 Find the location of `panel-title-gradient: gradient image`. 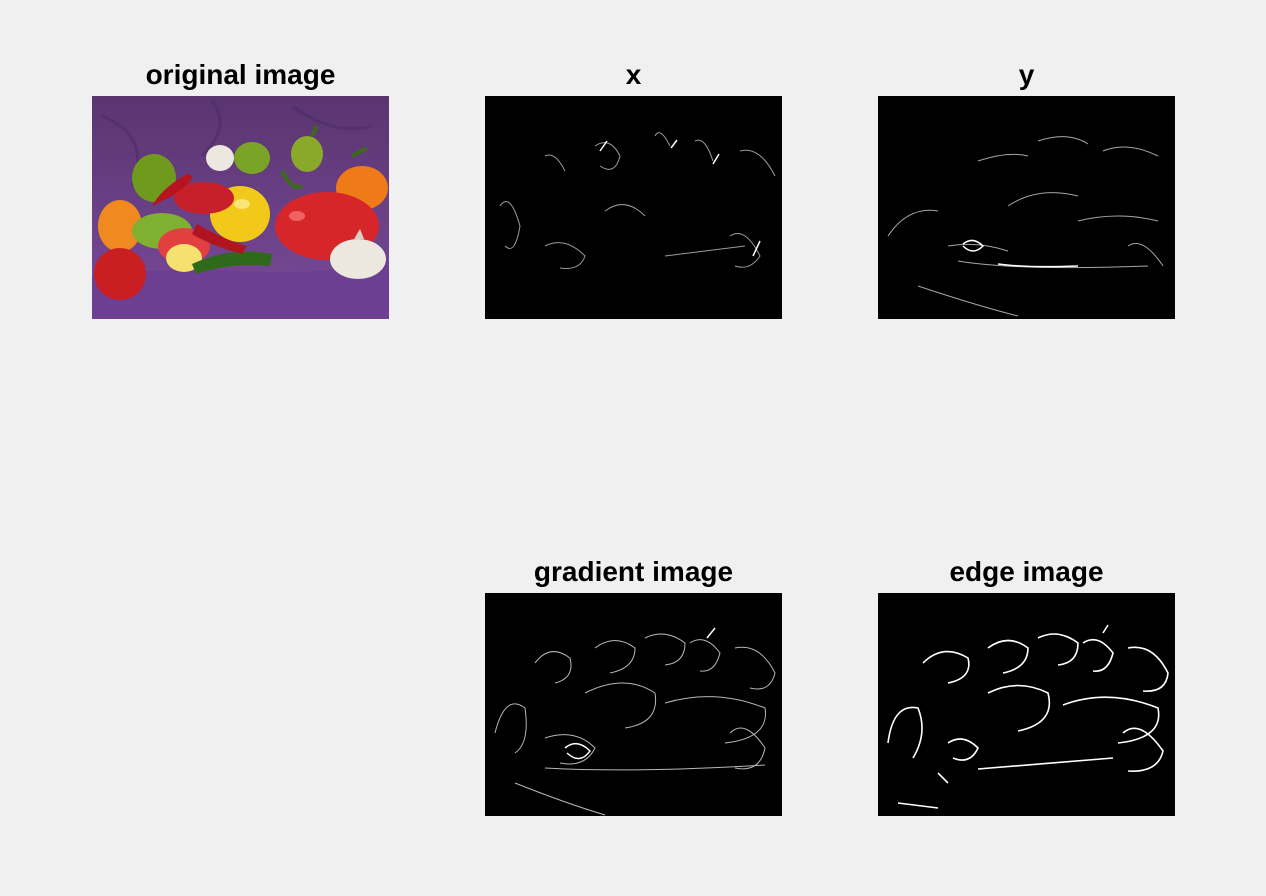

panel-title-gradient: gradient image is located at coordinates (633, 571).